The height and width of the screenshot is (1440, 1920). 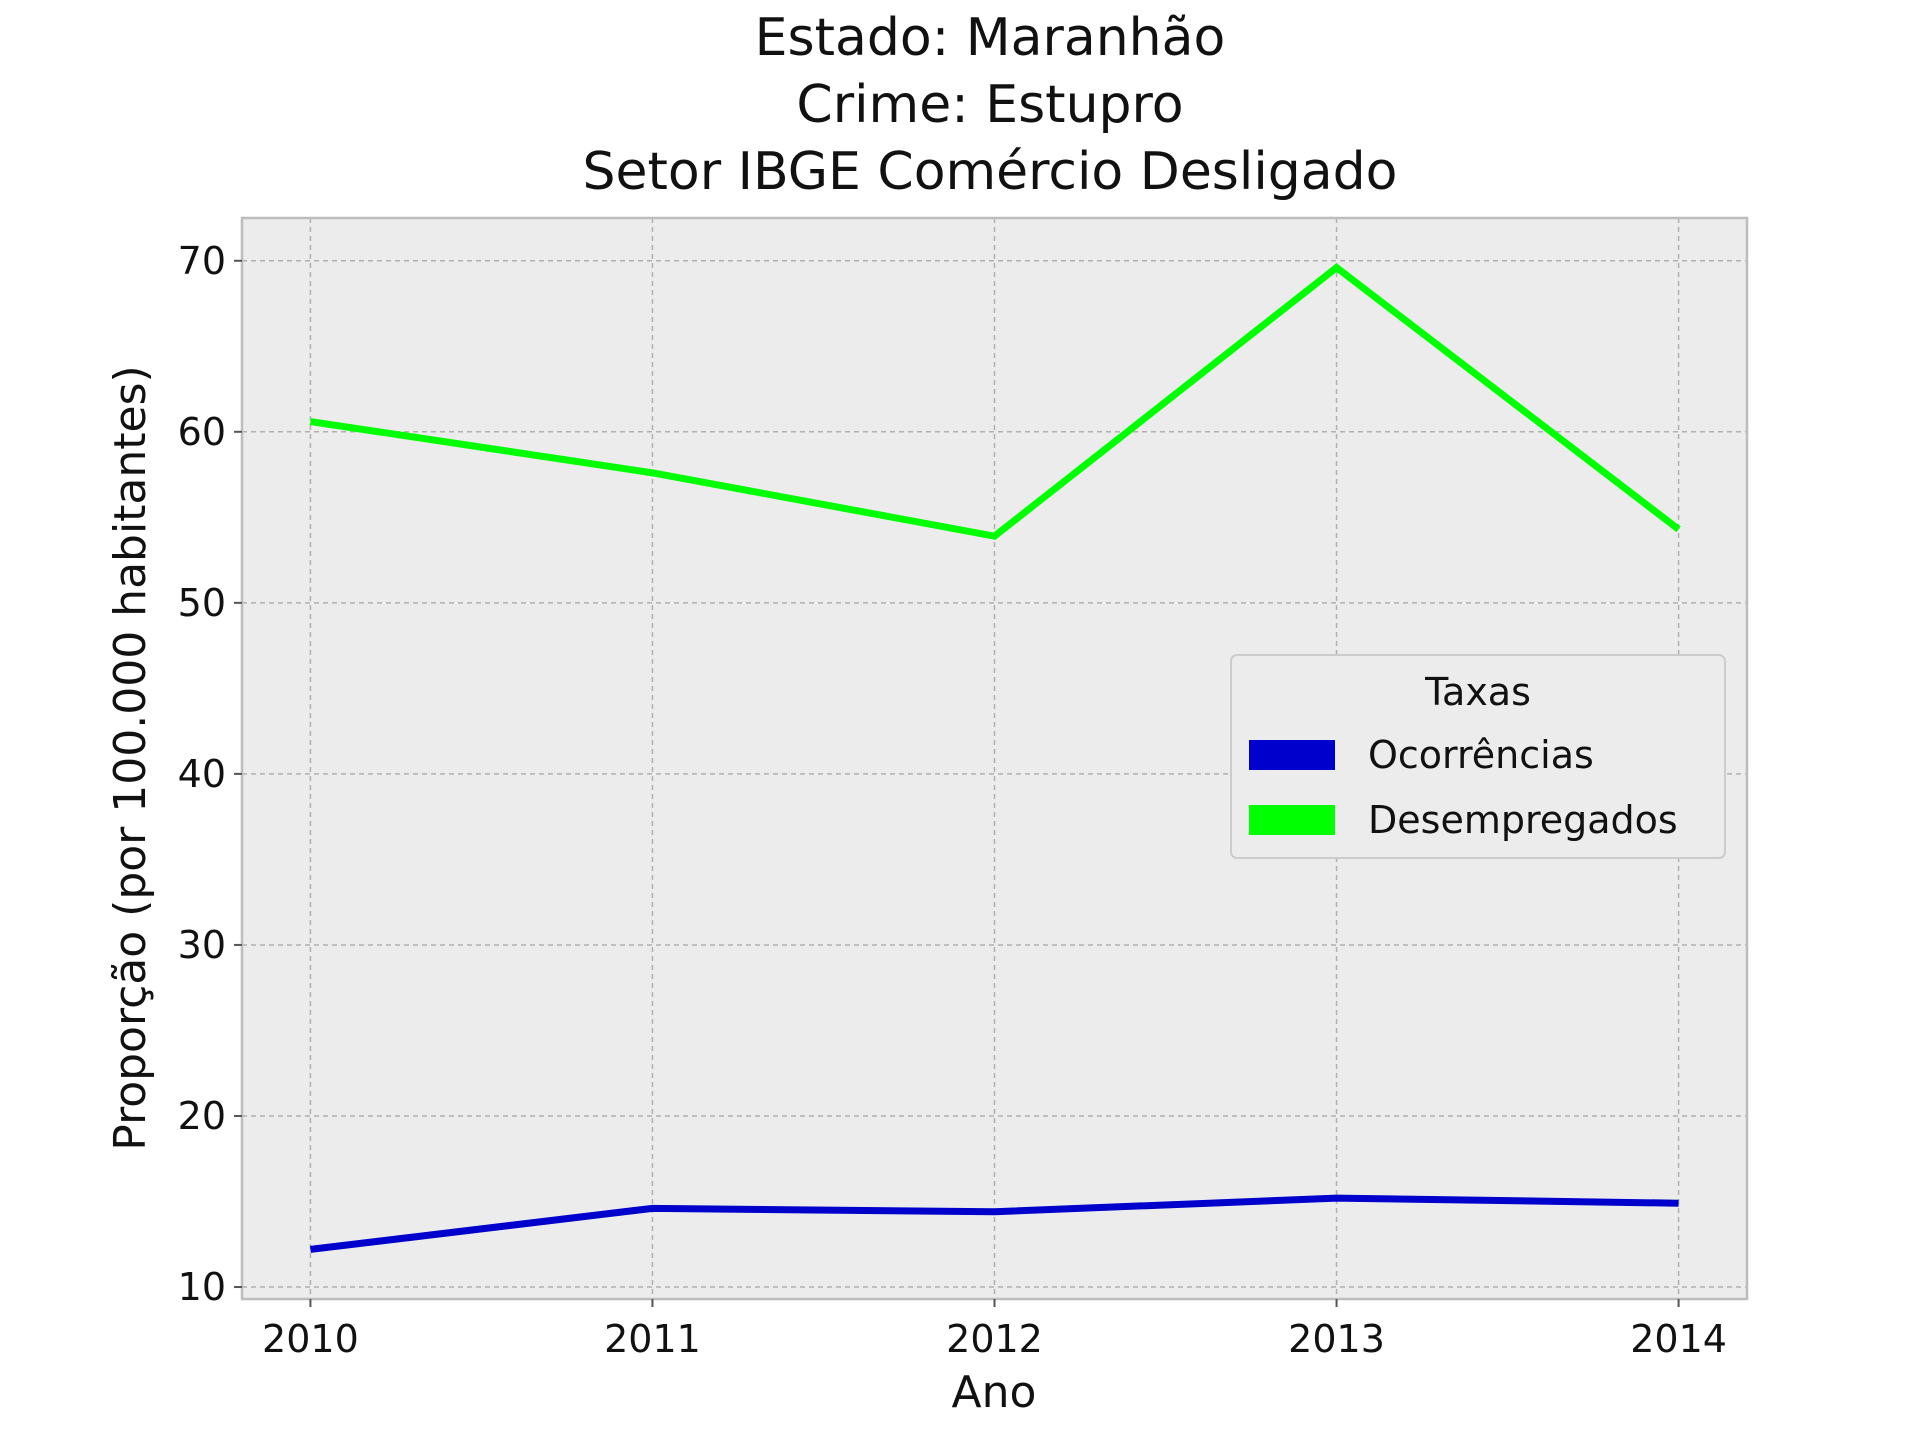 What do you see at coordinates (1678, 1339) in the screenshot?
I see `x-tick-label: 2014` at bounding box center [1678, 1339].